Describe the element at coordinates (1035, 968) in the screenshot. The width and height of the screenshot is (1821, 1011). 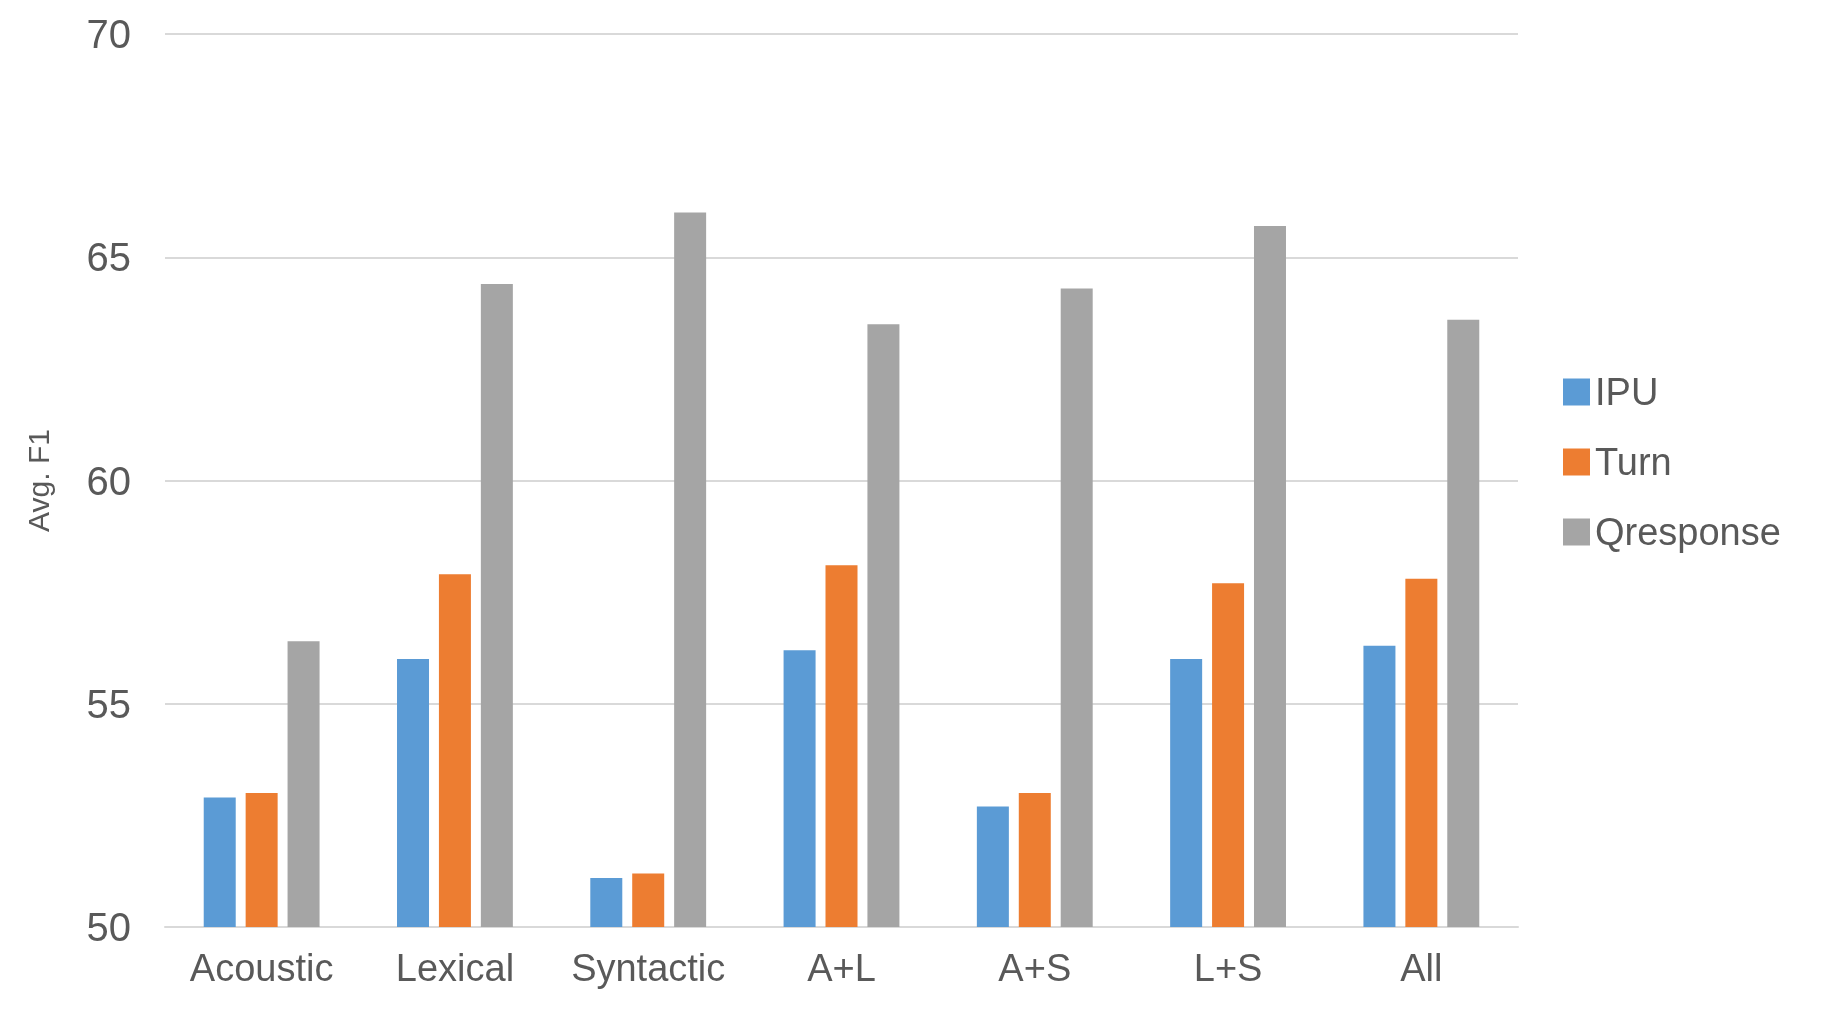
I see `x-tick-label: A+S` at that location.